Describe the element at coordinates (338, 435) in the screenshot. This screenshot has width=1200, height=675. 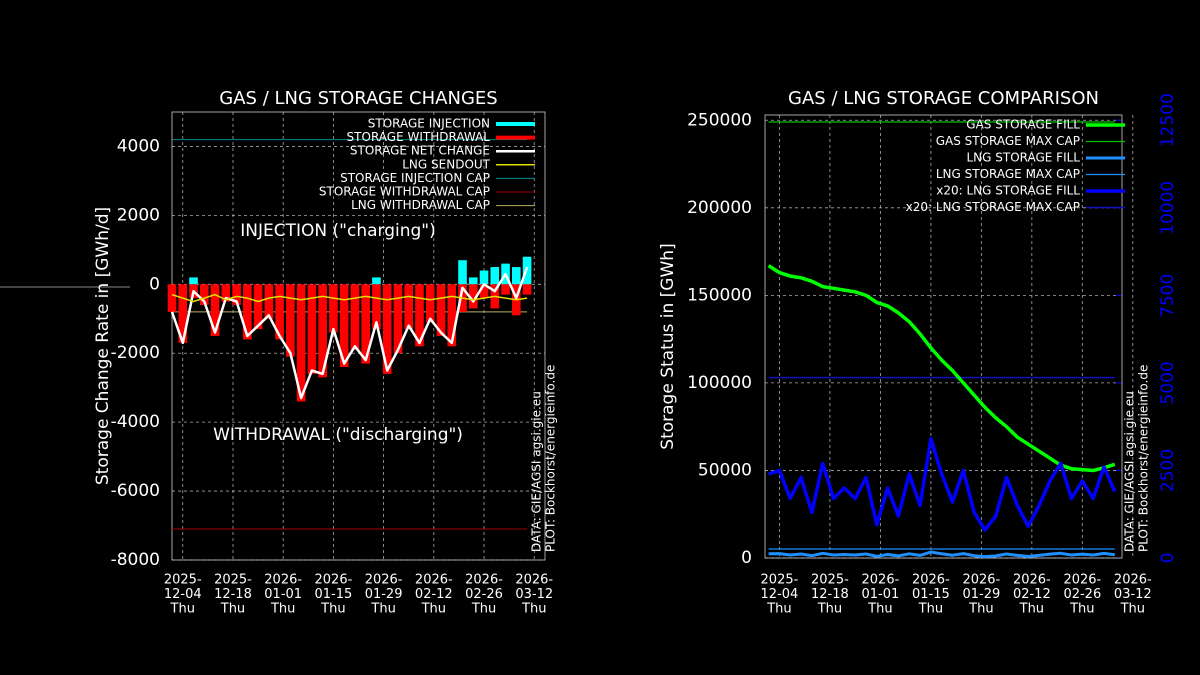
I see `annotation: WITHDRAWAL ("discharging")` at that location.